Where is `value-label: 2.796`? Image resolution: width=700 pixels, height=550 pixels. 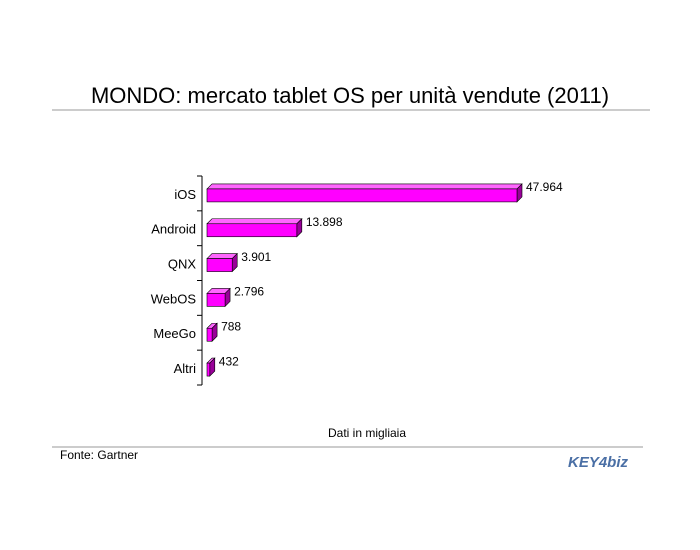 value-label: 2.796 is located at coordinates (249, 292).